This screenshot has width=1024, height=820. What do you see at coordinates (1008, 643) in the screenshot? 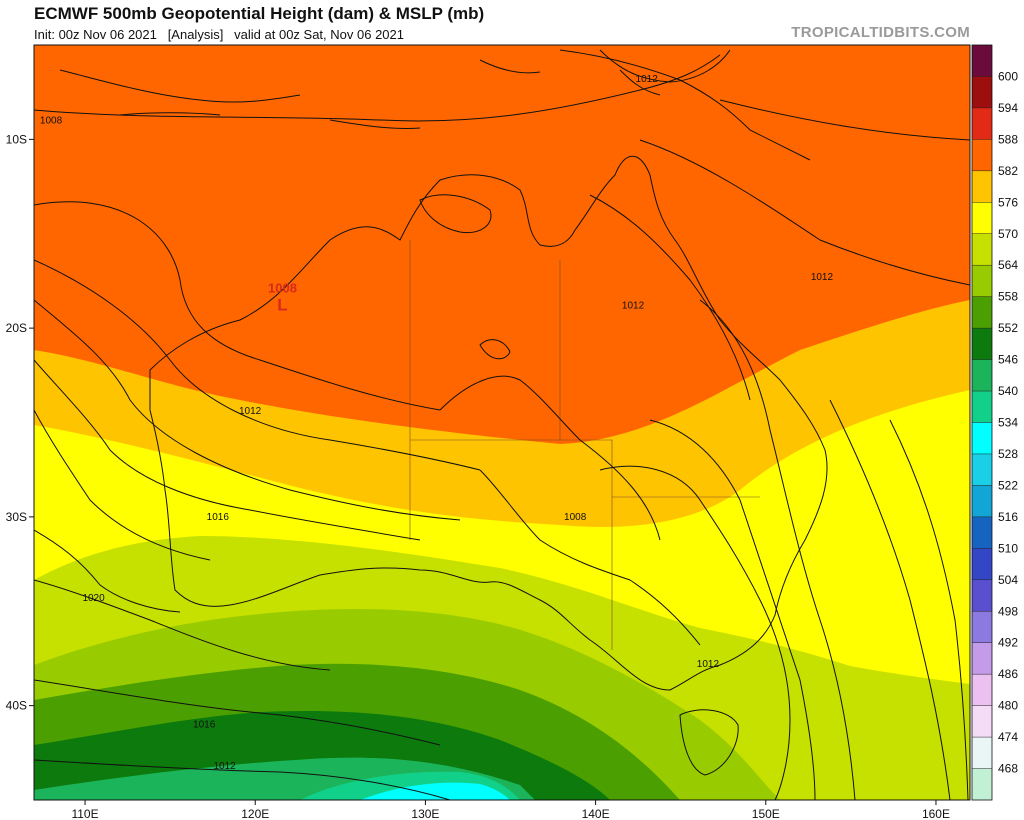
I see `colorbar-level-label: 492` at bounding box center [1008, 643].